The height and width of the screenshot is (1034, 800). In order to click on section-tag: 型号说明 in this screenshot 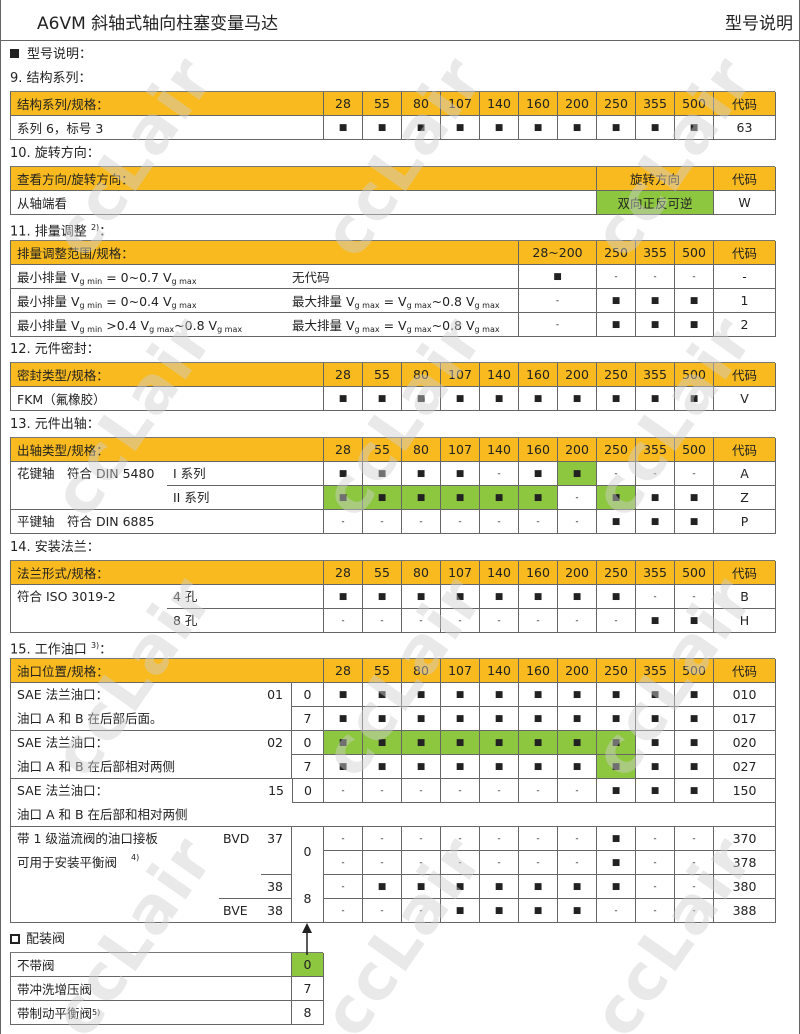, I will do `click(759, 24)`.